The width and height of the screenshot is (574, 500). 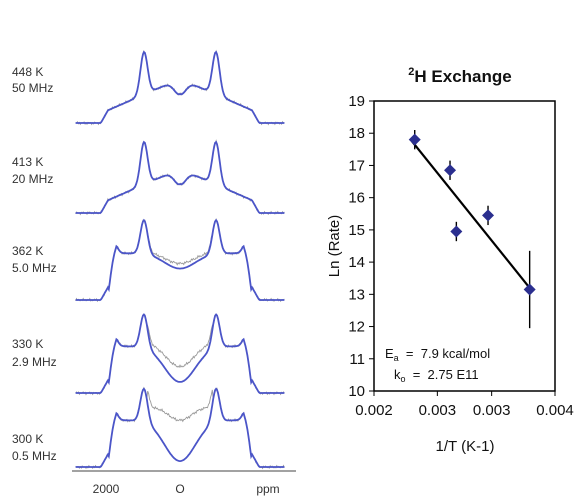 What do you see at coordinates (34, 268) in the screenshot?
I see `spectrum-rate-label: 5.0 MHz` at bounding box center [34, 268].